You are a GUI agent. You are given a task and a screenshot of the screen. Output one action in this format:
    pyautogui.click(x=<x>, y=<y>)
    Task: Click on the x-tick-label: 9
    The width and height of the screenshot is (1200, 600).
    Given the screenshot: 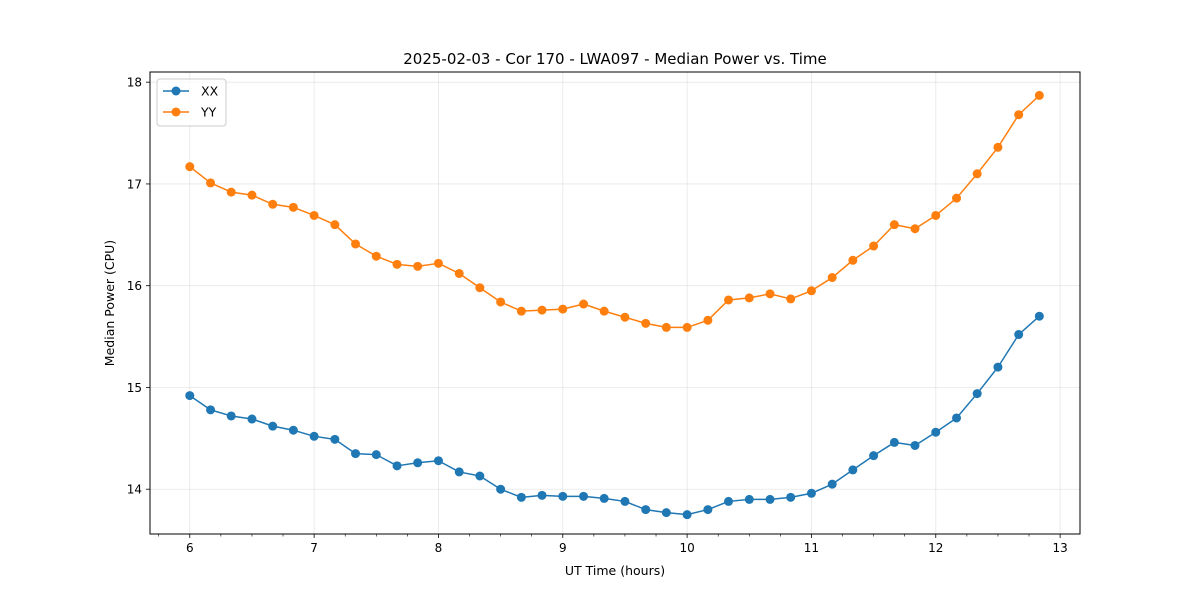 What is the action you would take?
    pyautogui.click(x=563, y=548)
    